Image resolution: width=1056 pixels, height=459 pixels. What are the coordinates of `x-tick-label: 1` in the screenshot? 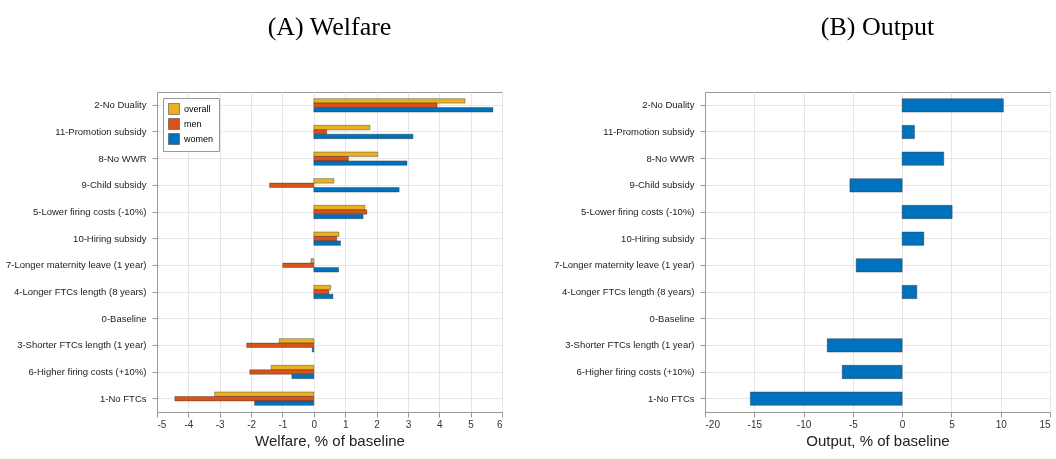 It's located at (345, 424).